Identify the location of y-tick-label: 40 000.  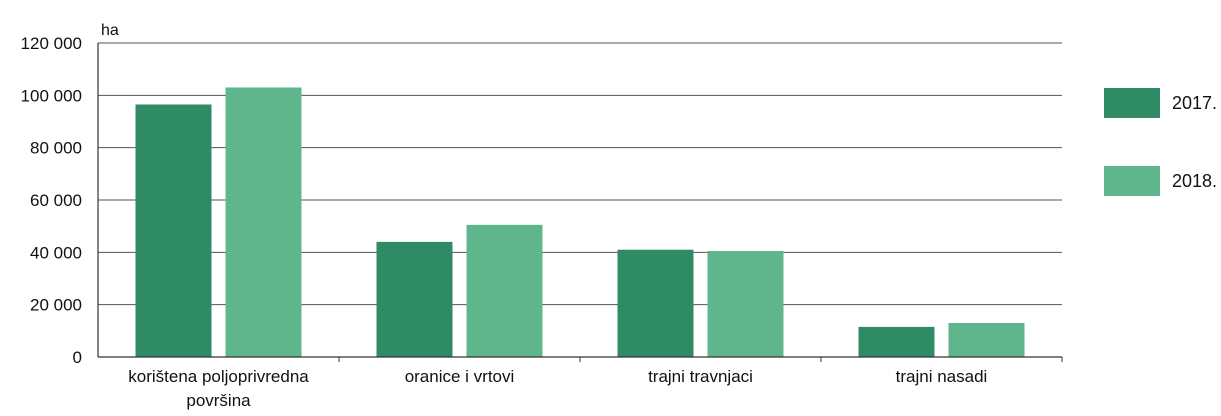
(56, 252).